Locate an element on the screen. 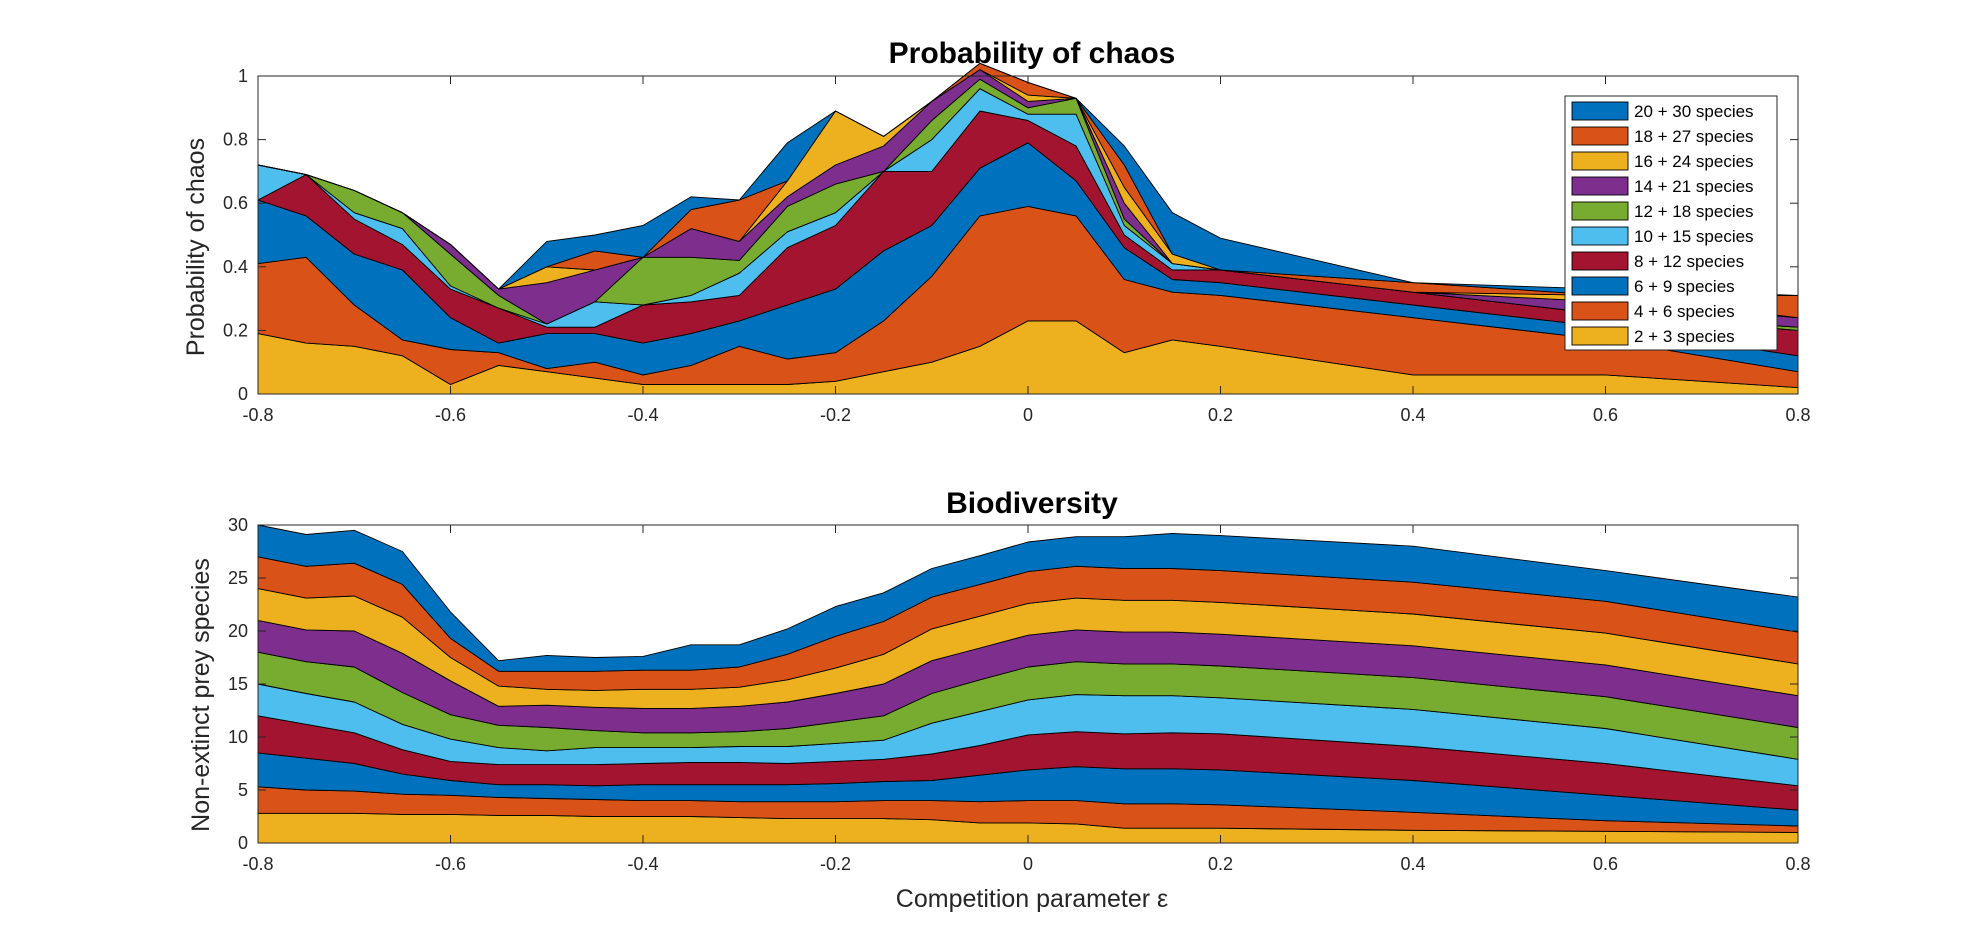 The width and height of the screenshot is (1977, 944). y-tick-label: 10 is located at coordinates (238, 737).